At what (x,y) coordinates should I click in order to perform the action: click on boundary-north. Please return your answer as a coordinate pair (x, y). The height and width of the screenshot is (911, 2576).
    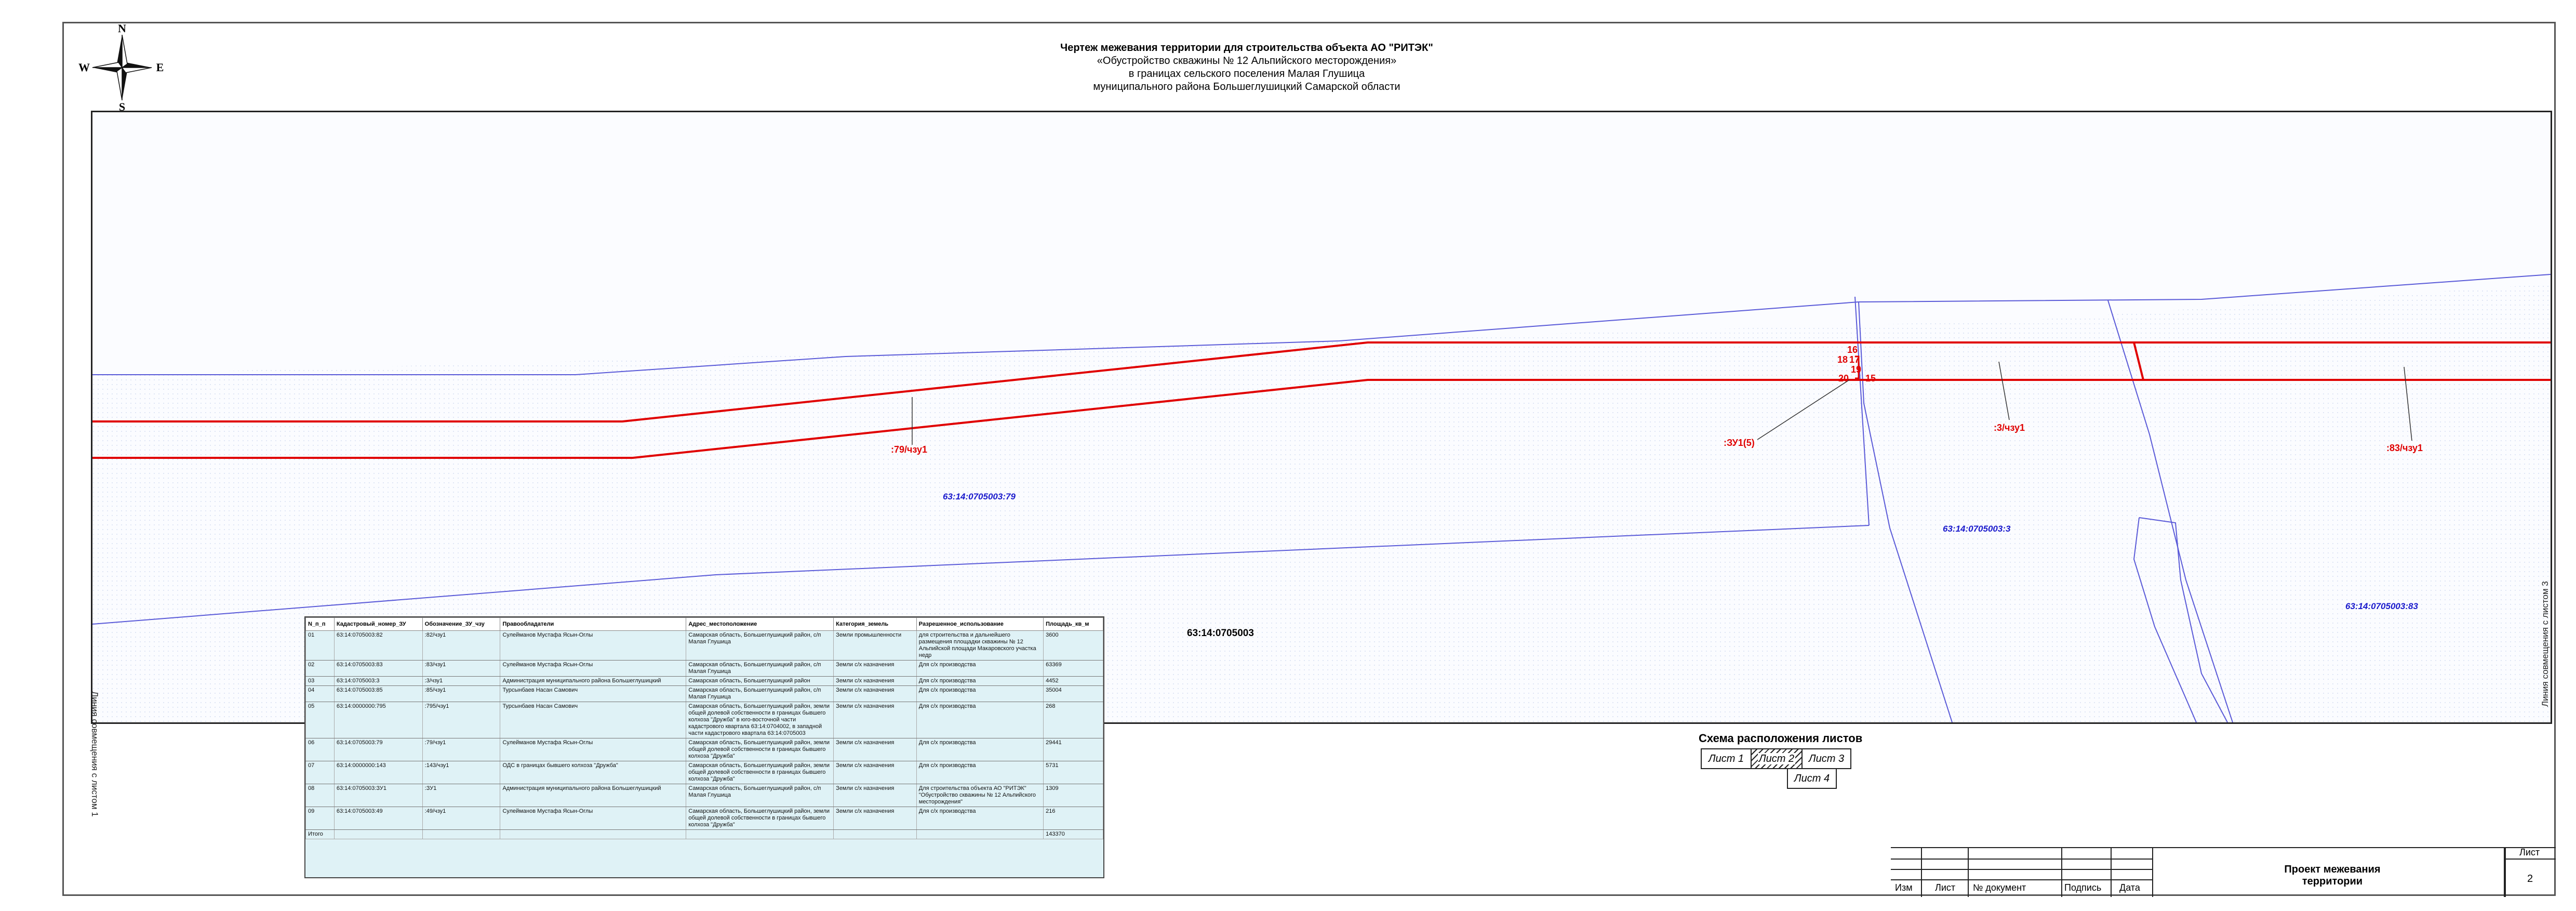
    Looking at the image, I should click on (1321, 382).